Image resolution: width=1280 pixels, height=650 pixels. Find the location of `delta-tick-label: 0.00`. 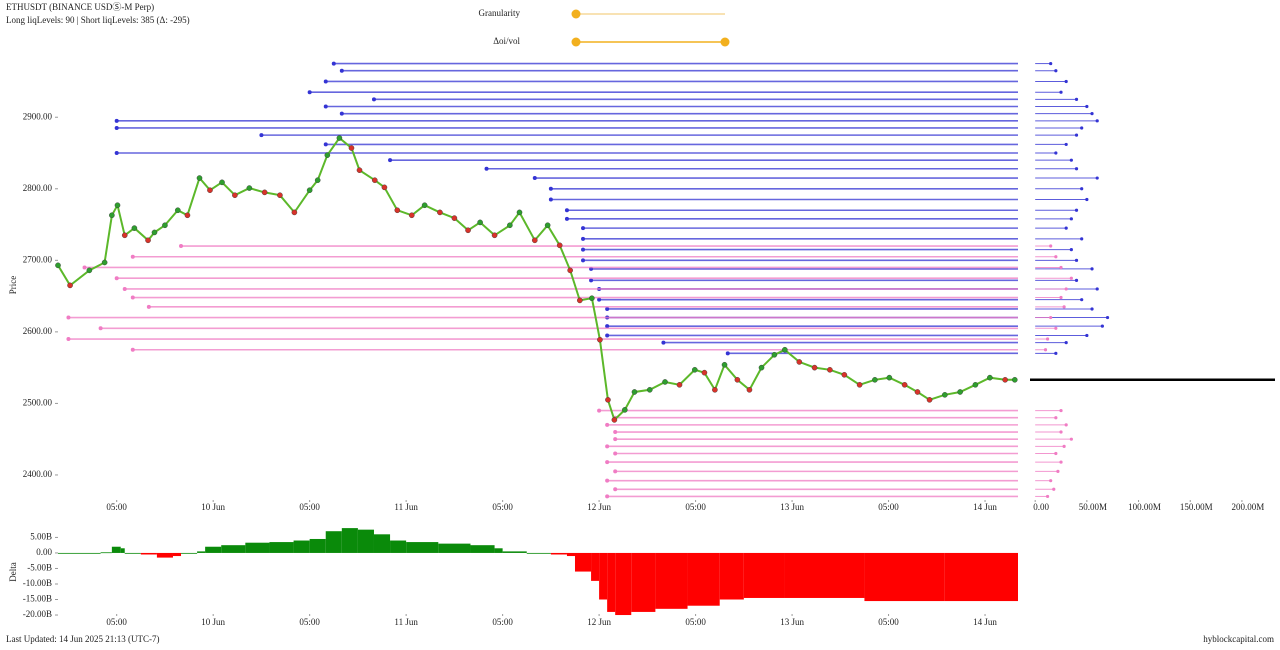

delta-tick-label: 0.00 is located at coordinates (44, 552).